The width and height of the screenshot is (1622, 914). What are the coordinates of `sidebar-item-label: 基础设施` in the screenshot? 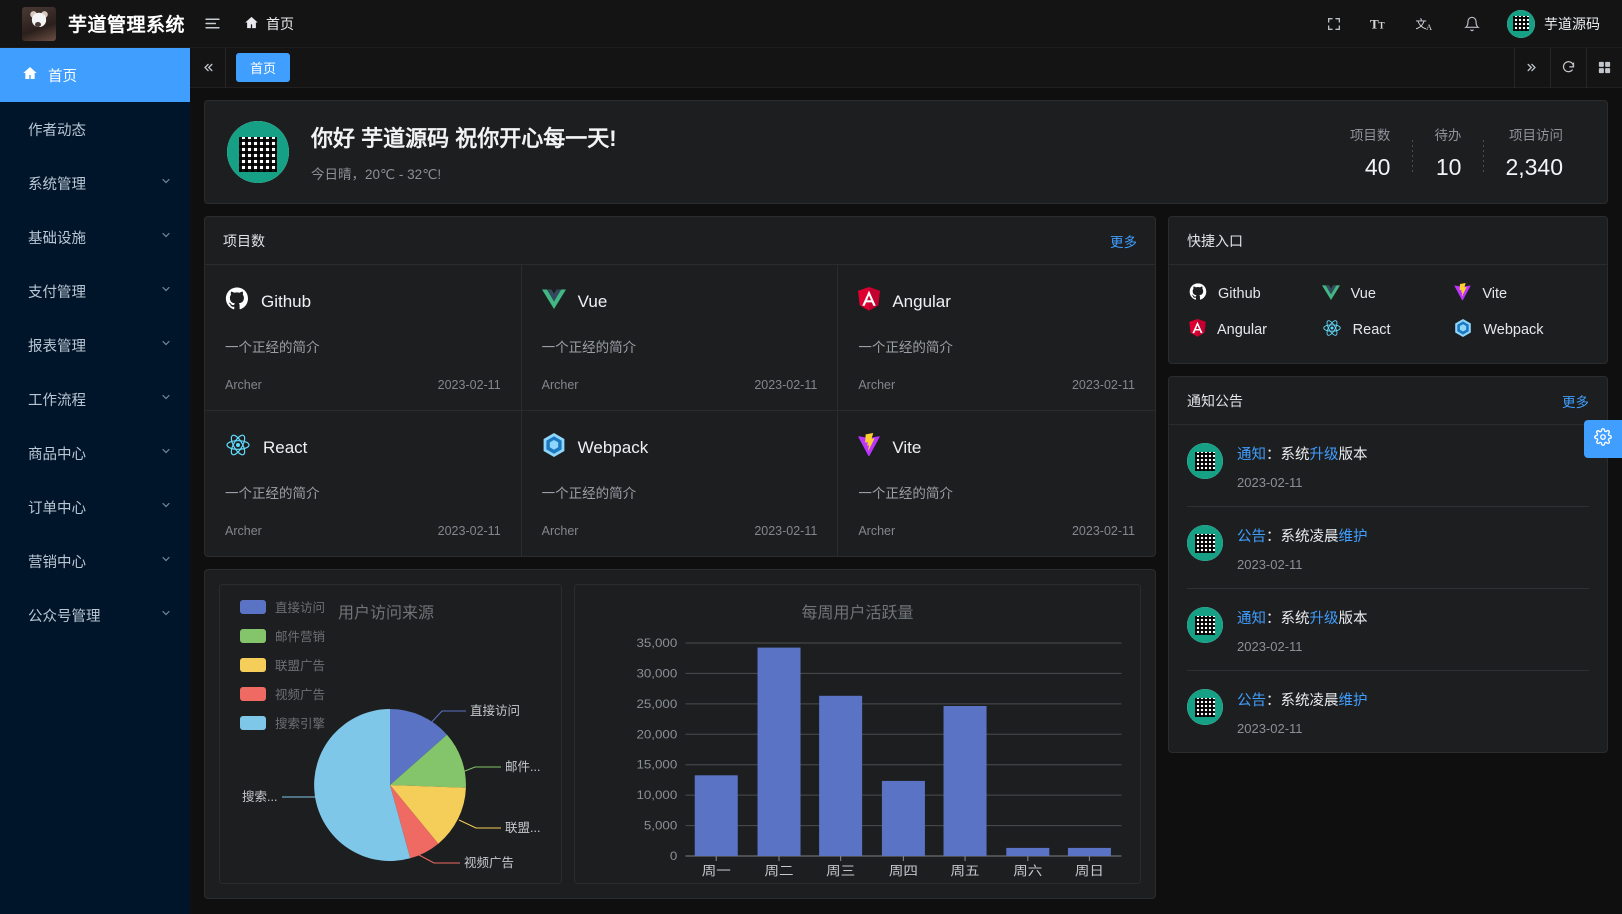 It's located at (57, 238).